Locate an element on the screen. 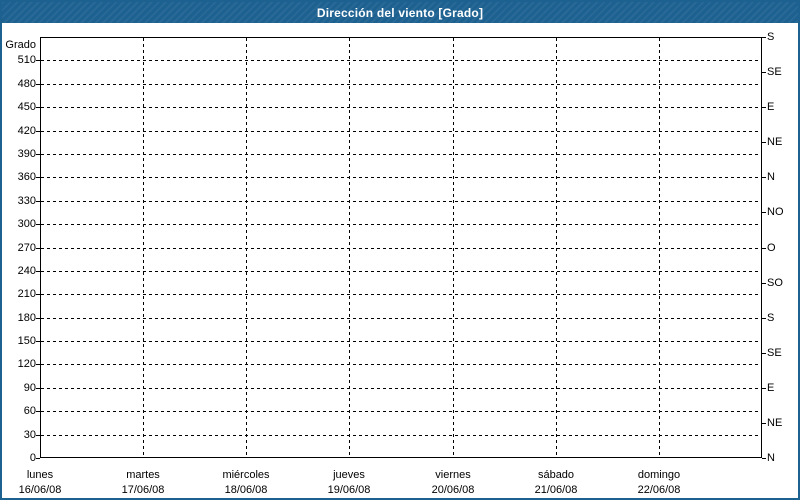 The height and width of the screenshot is (500, 800). x-tick-label-day: jueves is located at coordinates (349, 475).